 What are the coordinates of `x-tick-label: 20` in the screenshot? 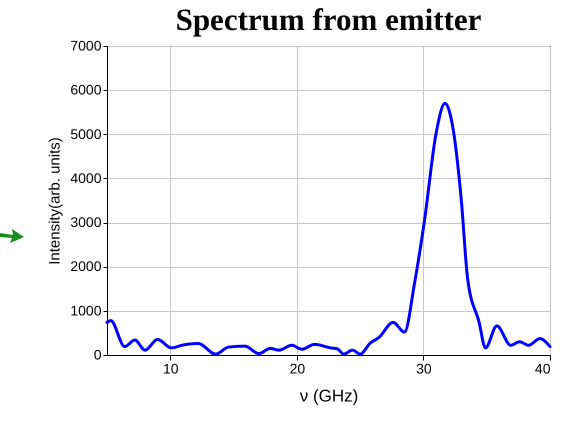 It's located at (298, 368).